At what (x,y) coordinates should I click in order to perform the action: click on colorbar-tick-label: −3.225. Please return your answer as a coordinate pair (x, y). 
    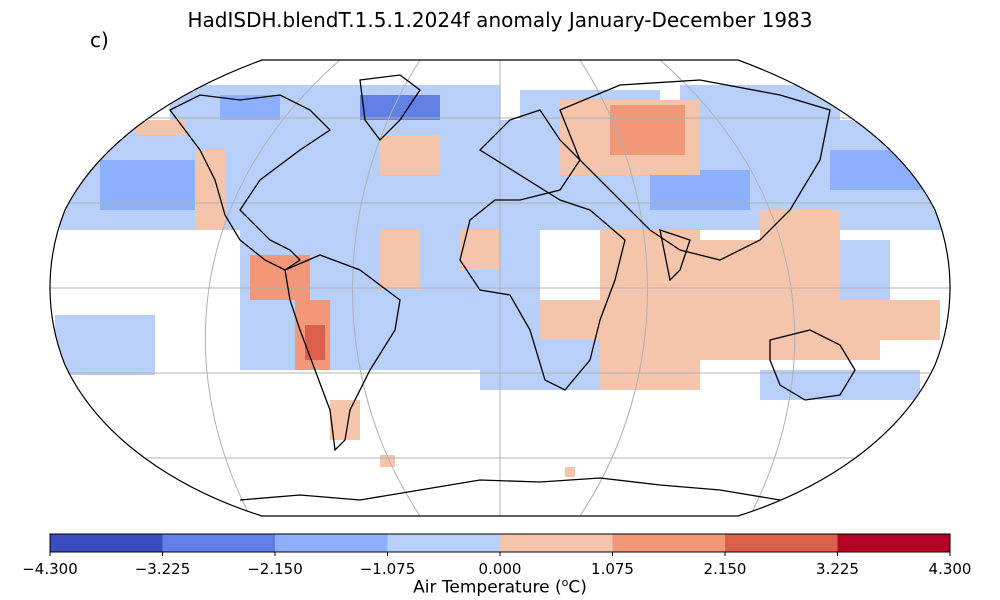
    Looking at the image, I should click on (162, 569).